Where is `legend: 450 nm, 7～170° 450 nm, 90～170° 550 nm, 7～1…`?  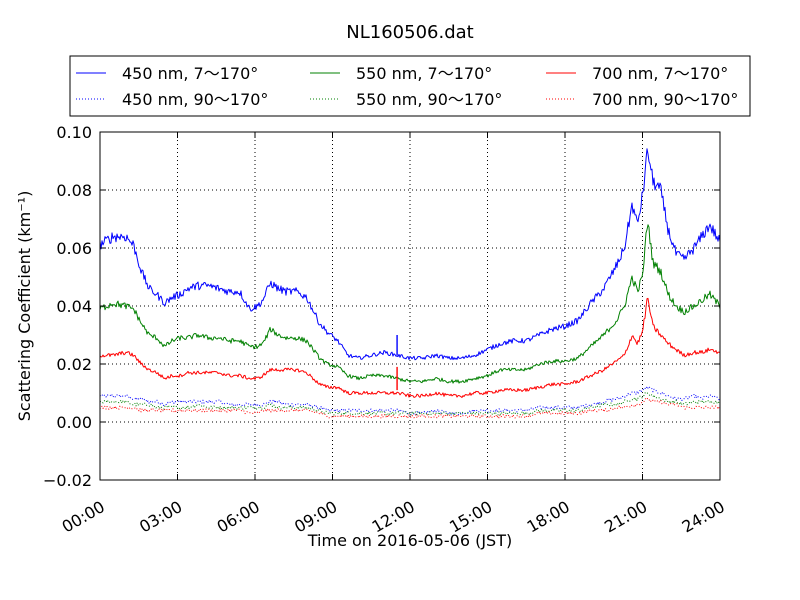
legend: 450 nm, 7～170° 450 nm, 90～170° 550 nm, 7～1… is located at coordinates (410, 86).